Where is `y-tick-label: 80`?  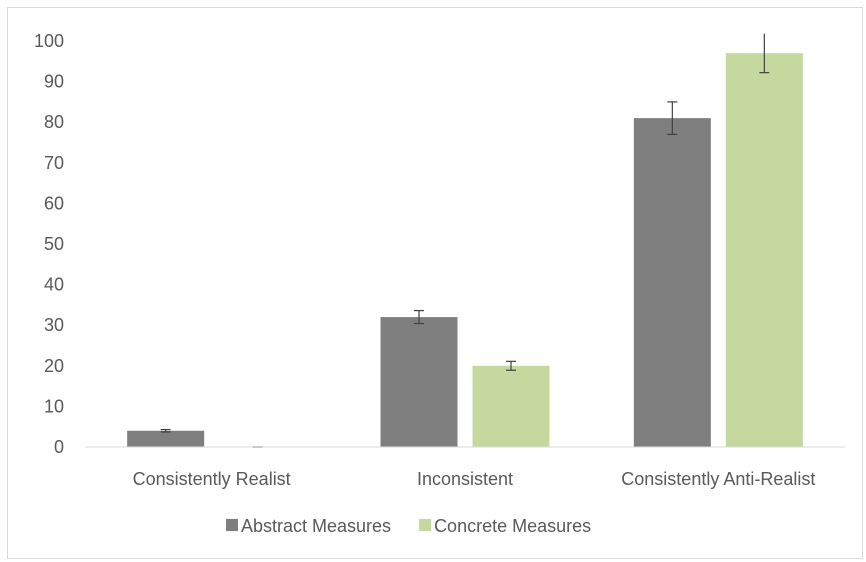
y-tick-label: 80 is located at coordinates (54, 122).